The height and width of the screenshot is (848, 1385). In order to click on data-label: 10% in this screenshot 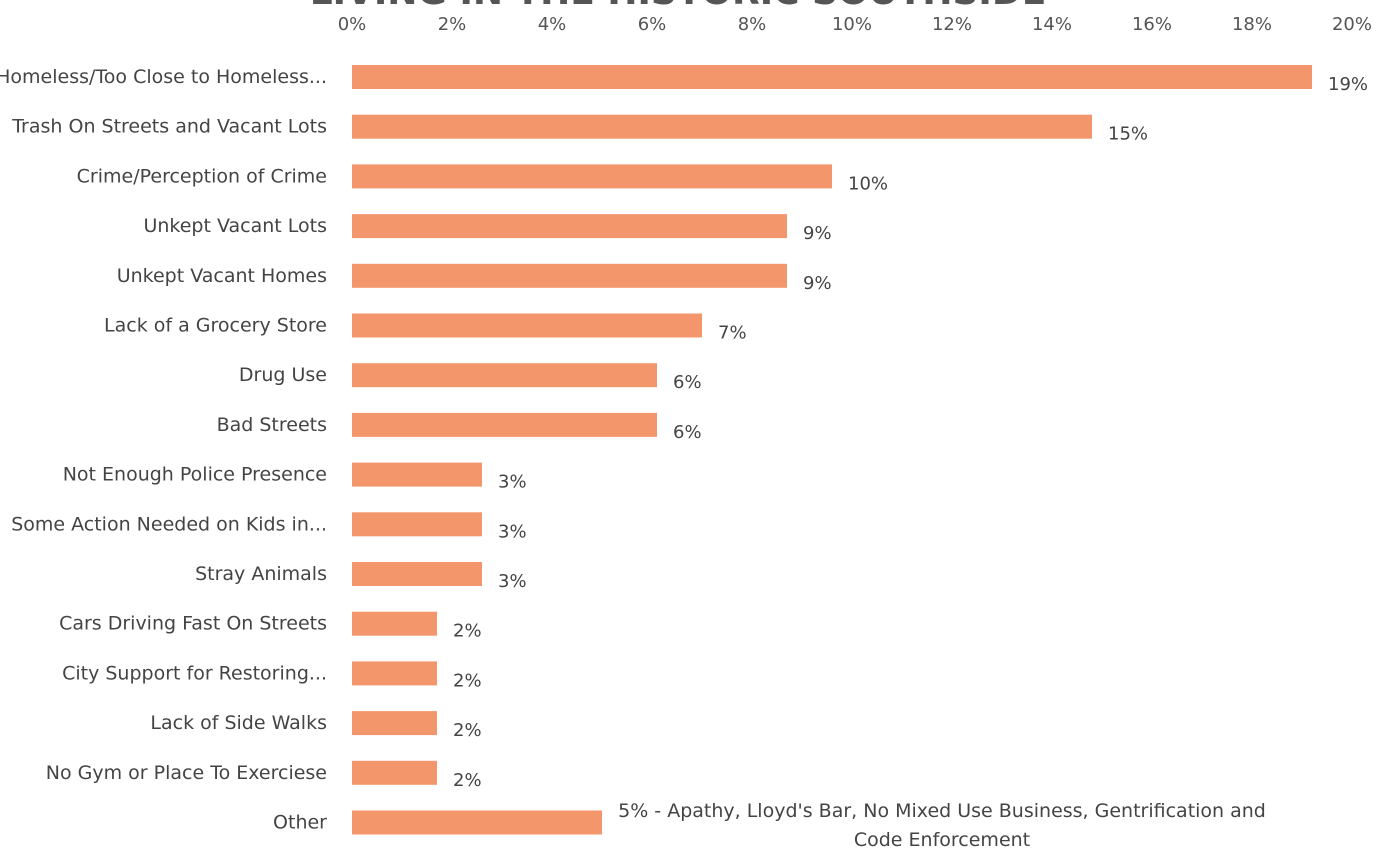, I will do `click(868, 183)`.